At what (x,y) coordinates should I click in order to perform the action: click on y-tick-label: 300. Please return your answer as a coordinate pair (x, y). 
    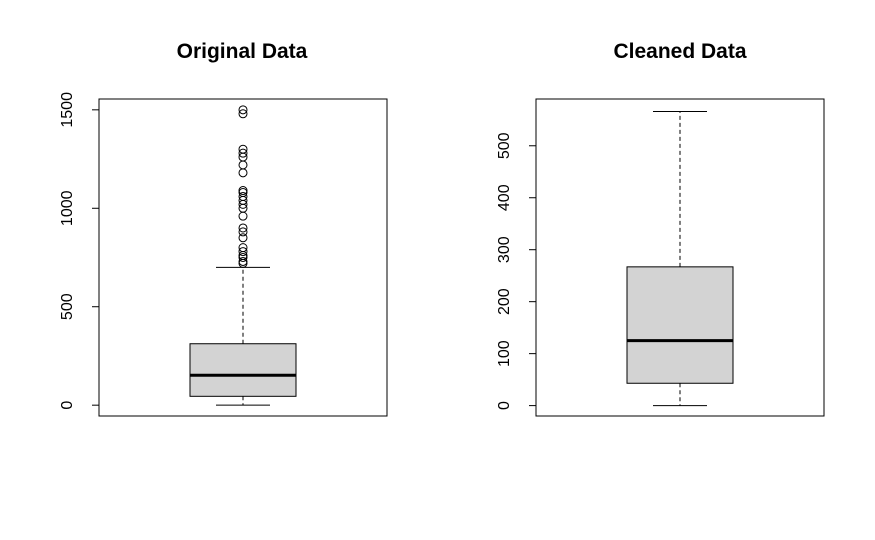
    Looking at the image, I should click on (504, 249).